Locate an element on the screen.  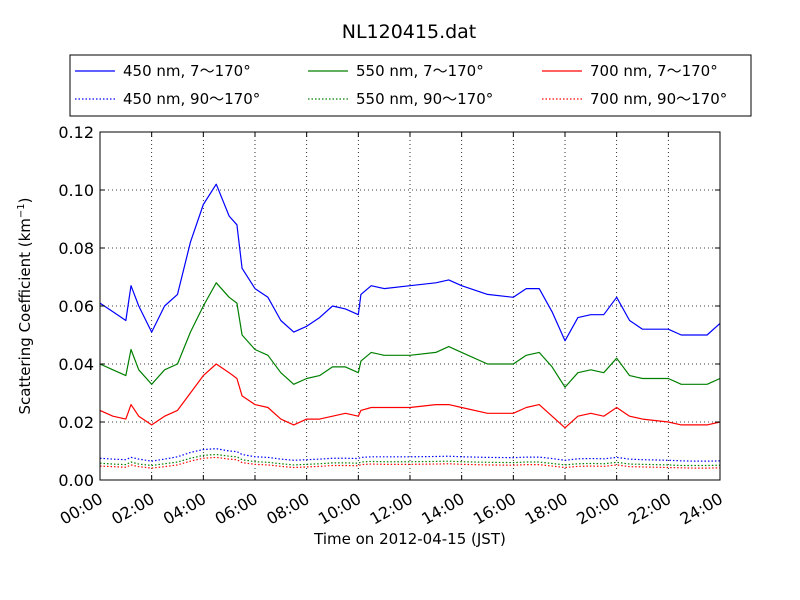
legend-box is located at coordinates (410, 85).